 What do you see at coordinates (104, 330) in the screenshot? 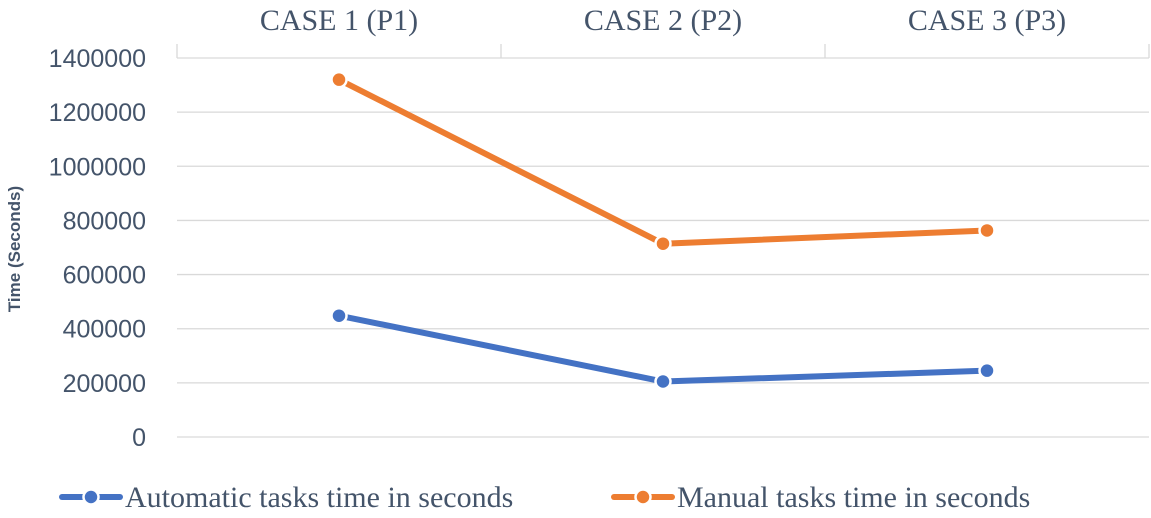
I see `y-tick-label: 400000` at bounding box center [104, 330].